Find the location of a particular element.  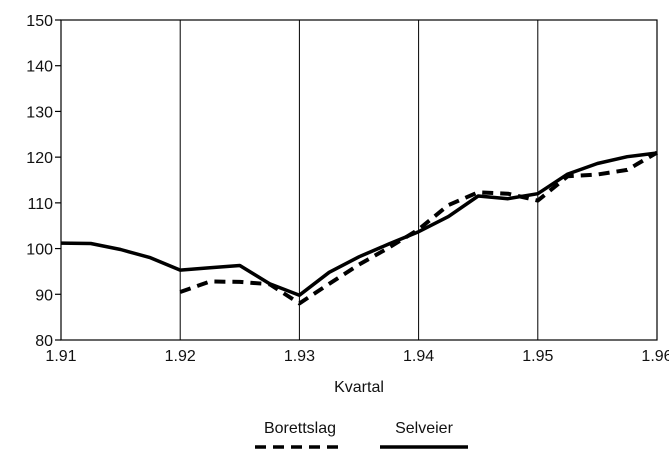

legend-label: Borettslag is located at coordinates (300, 428).